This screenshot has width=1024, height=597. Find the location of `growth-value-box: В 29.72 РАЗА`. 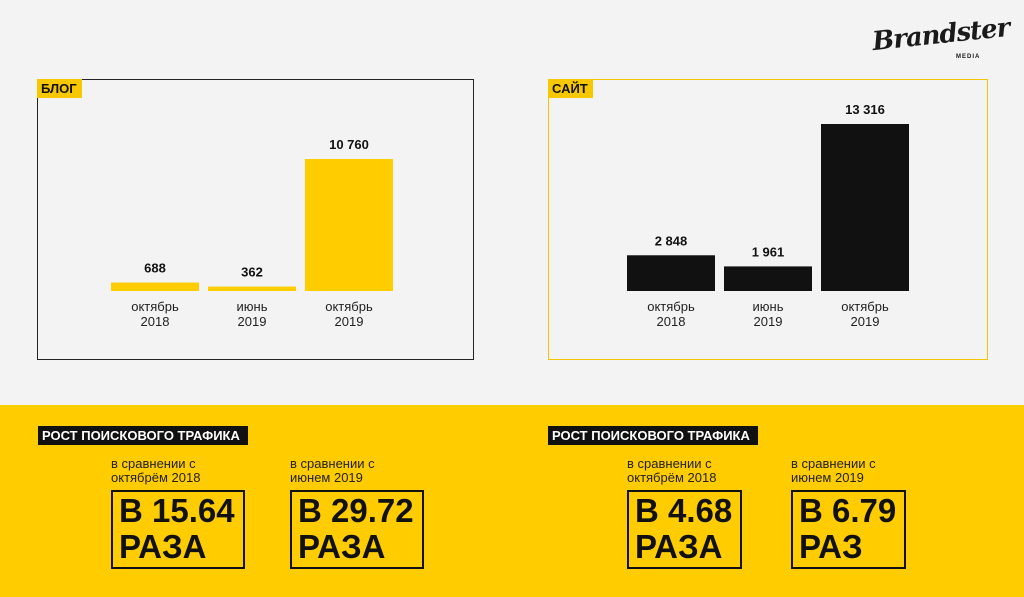

growth-value-box: В 29.72 РАЗА is located at coordinates (357, 529).